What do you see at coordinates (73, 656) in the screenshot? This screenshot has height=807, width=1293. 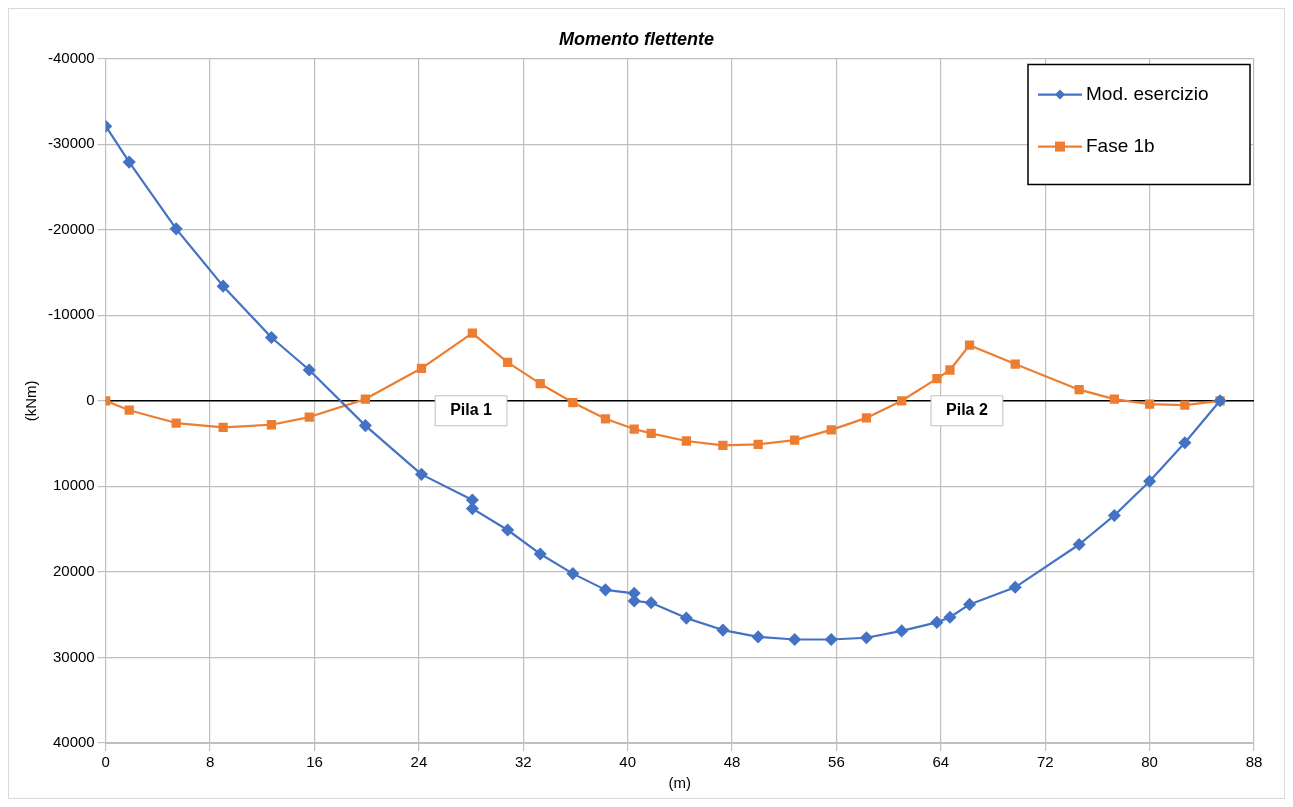 I see `y-tick-label: 30000` at bounding box center [73, 656].